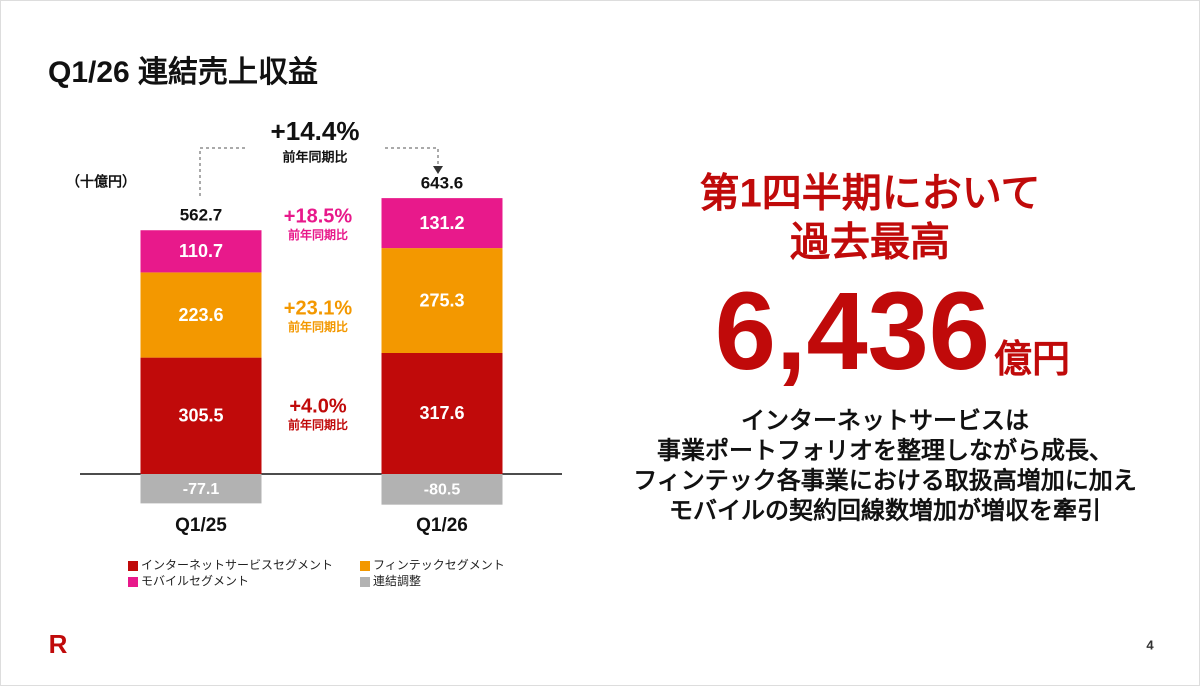 This screenshot has width=1200, height=686. I want to click on logo: R, so click(58, 644).